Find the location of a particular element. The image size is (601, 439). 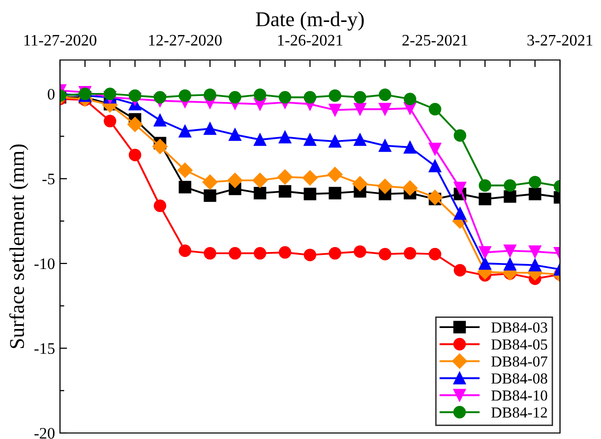

y-tick-label: 0 is located at coordinates (51, 94).